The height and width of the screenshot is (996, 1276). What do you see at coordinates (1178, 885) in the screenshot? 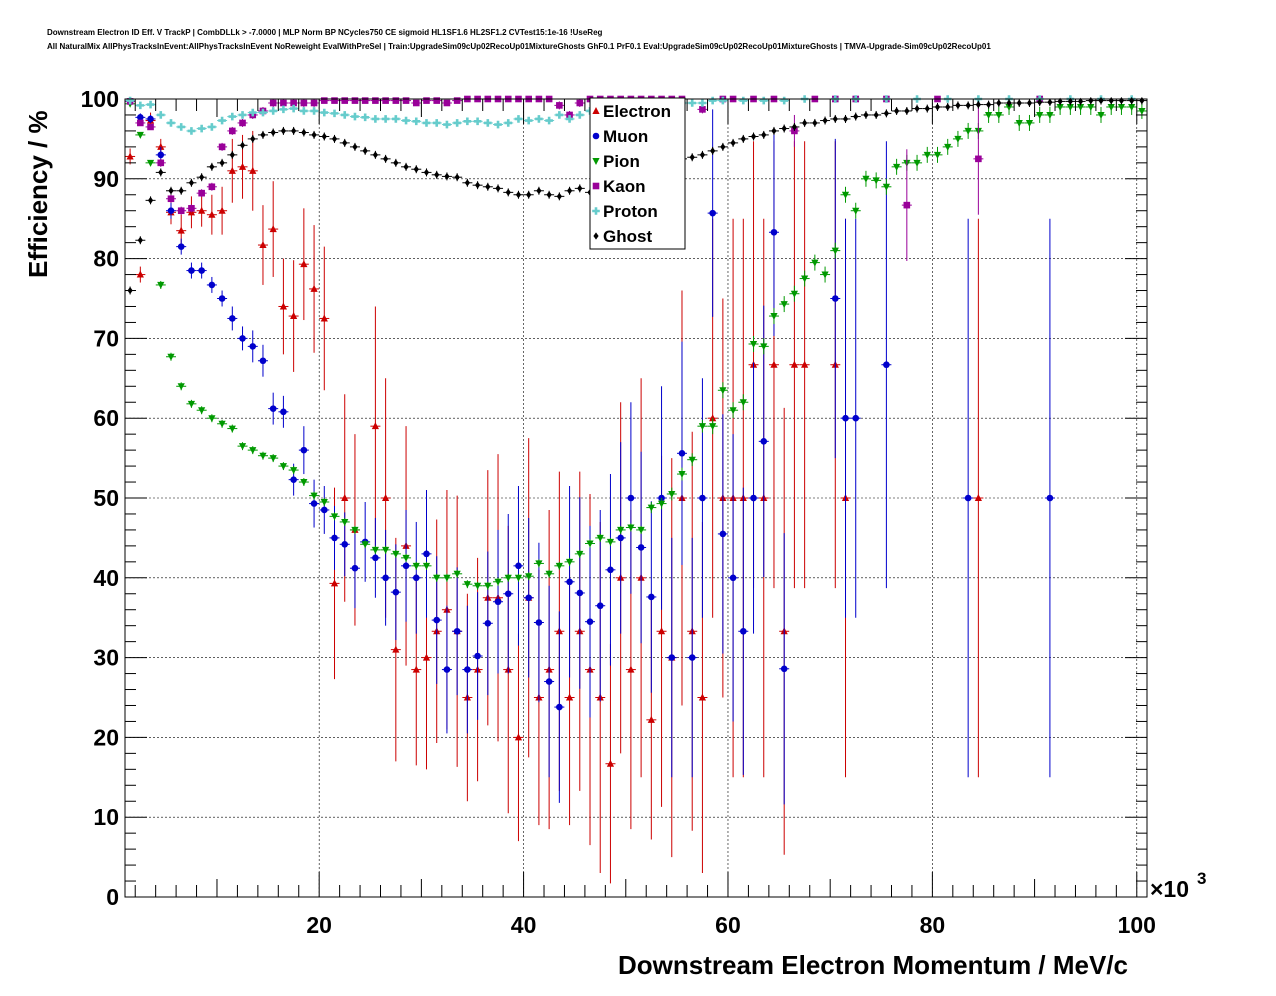
I see `x-axis-multiplier: ×10 3` at bounding box center [1178, 885].